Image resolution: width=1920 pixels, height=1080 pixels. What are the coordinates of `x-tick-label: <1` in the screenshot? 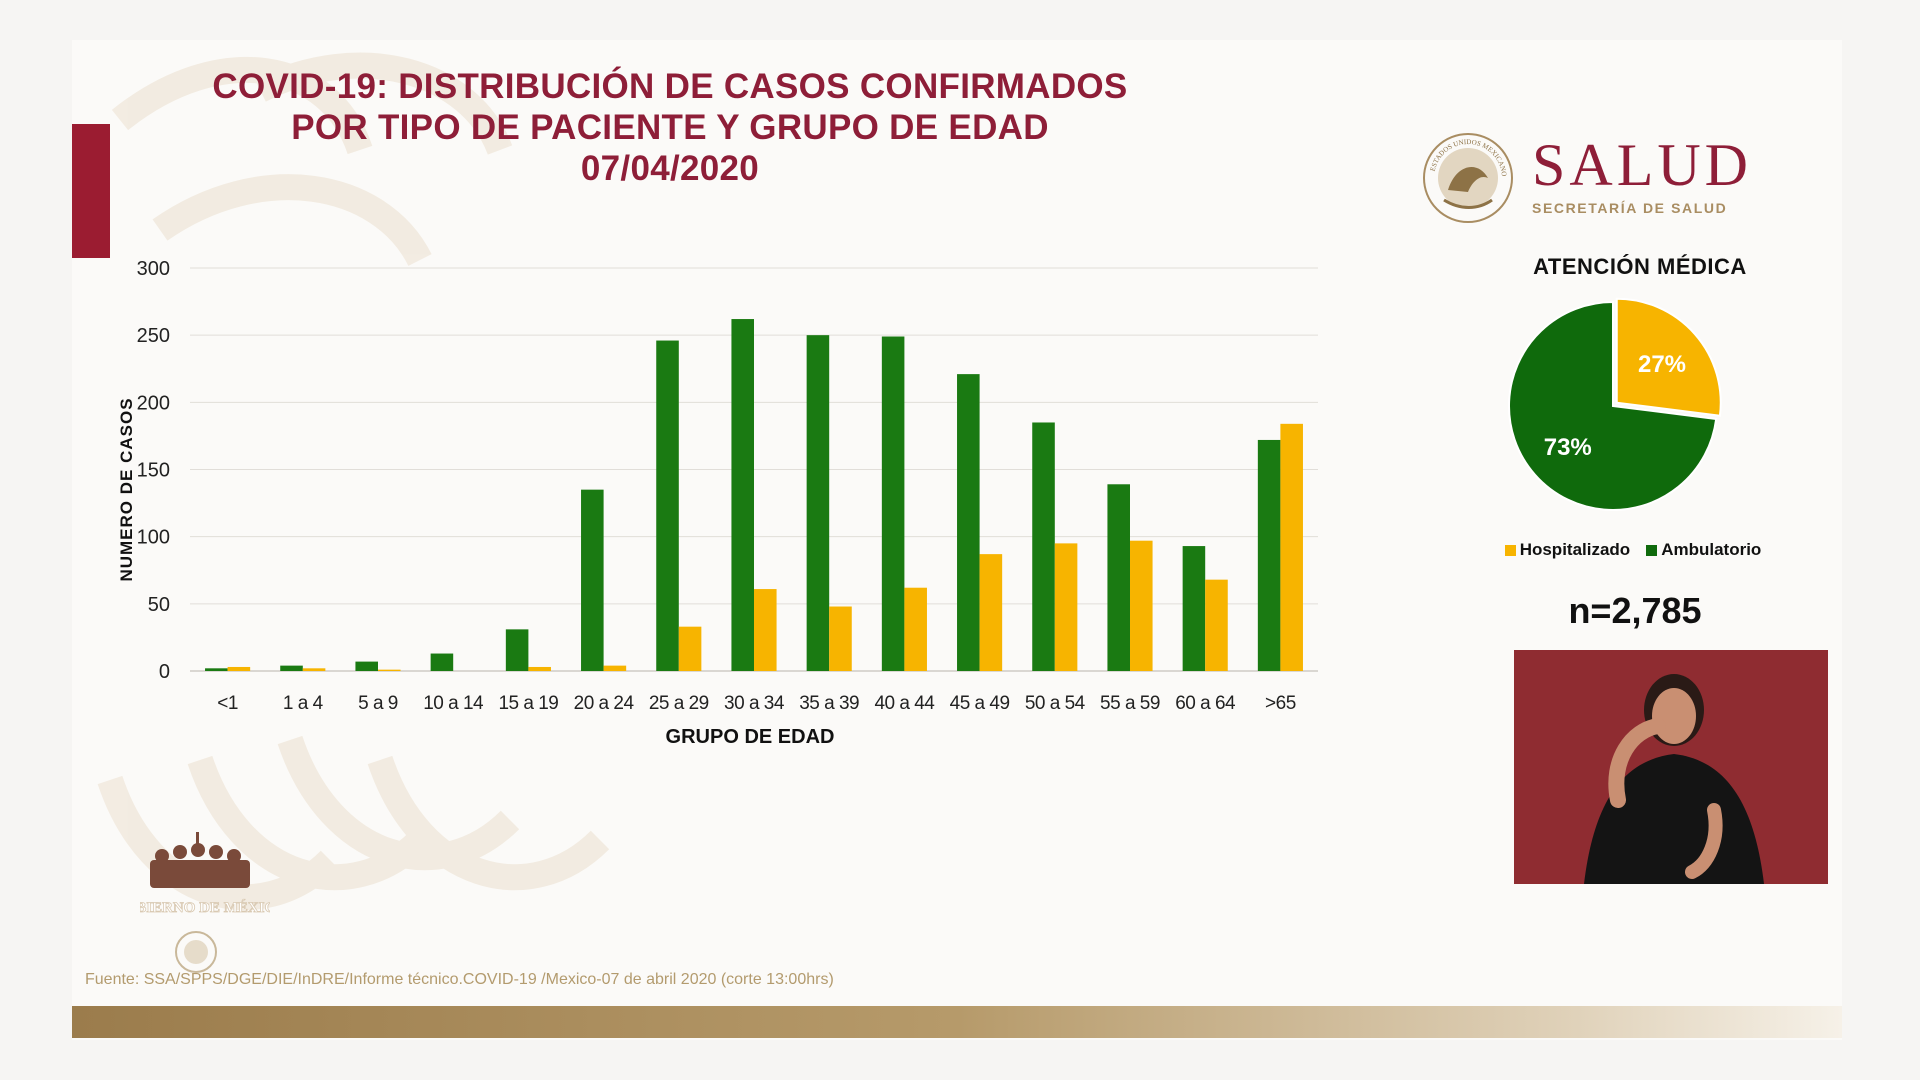 It's located at (227, 703).